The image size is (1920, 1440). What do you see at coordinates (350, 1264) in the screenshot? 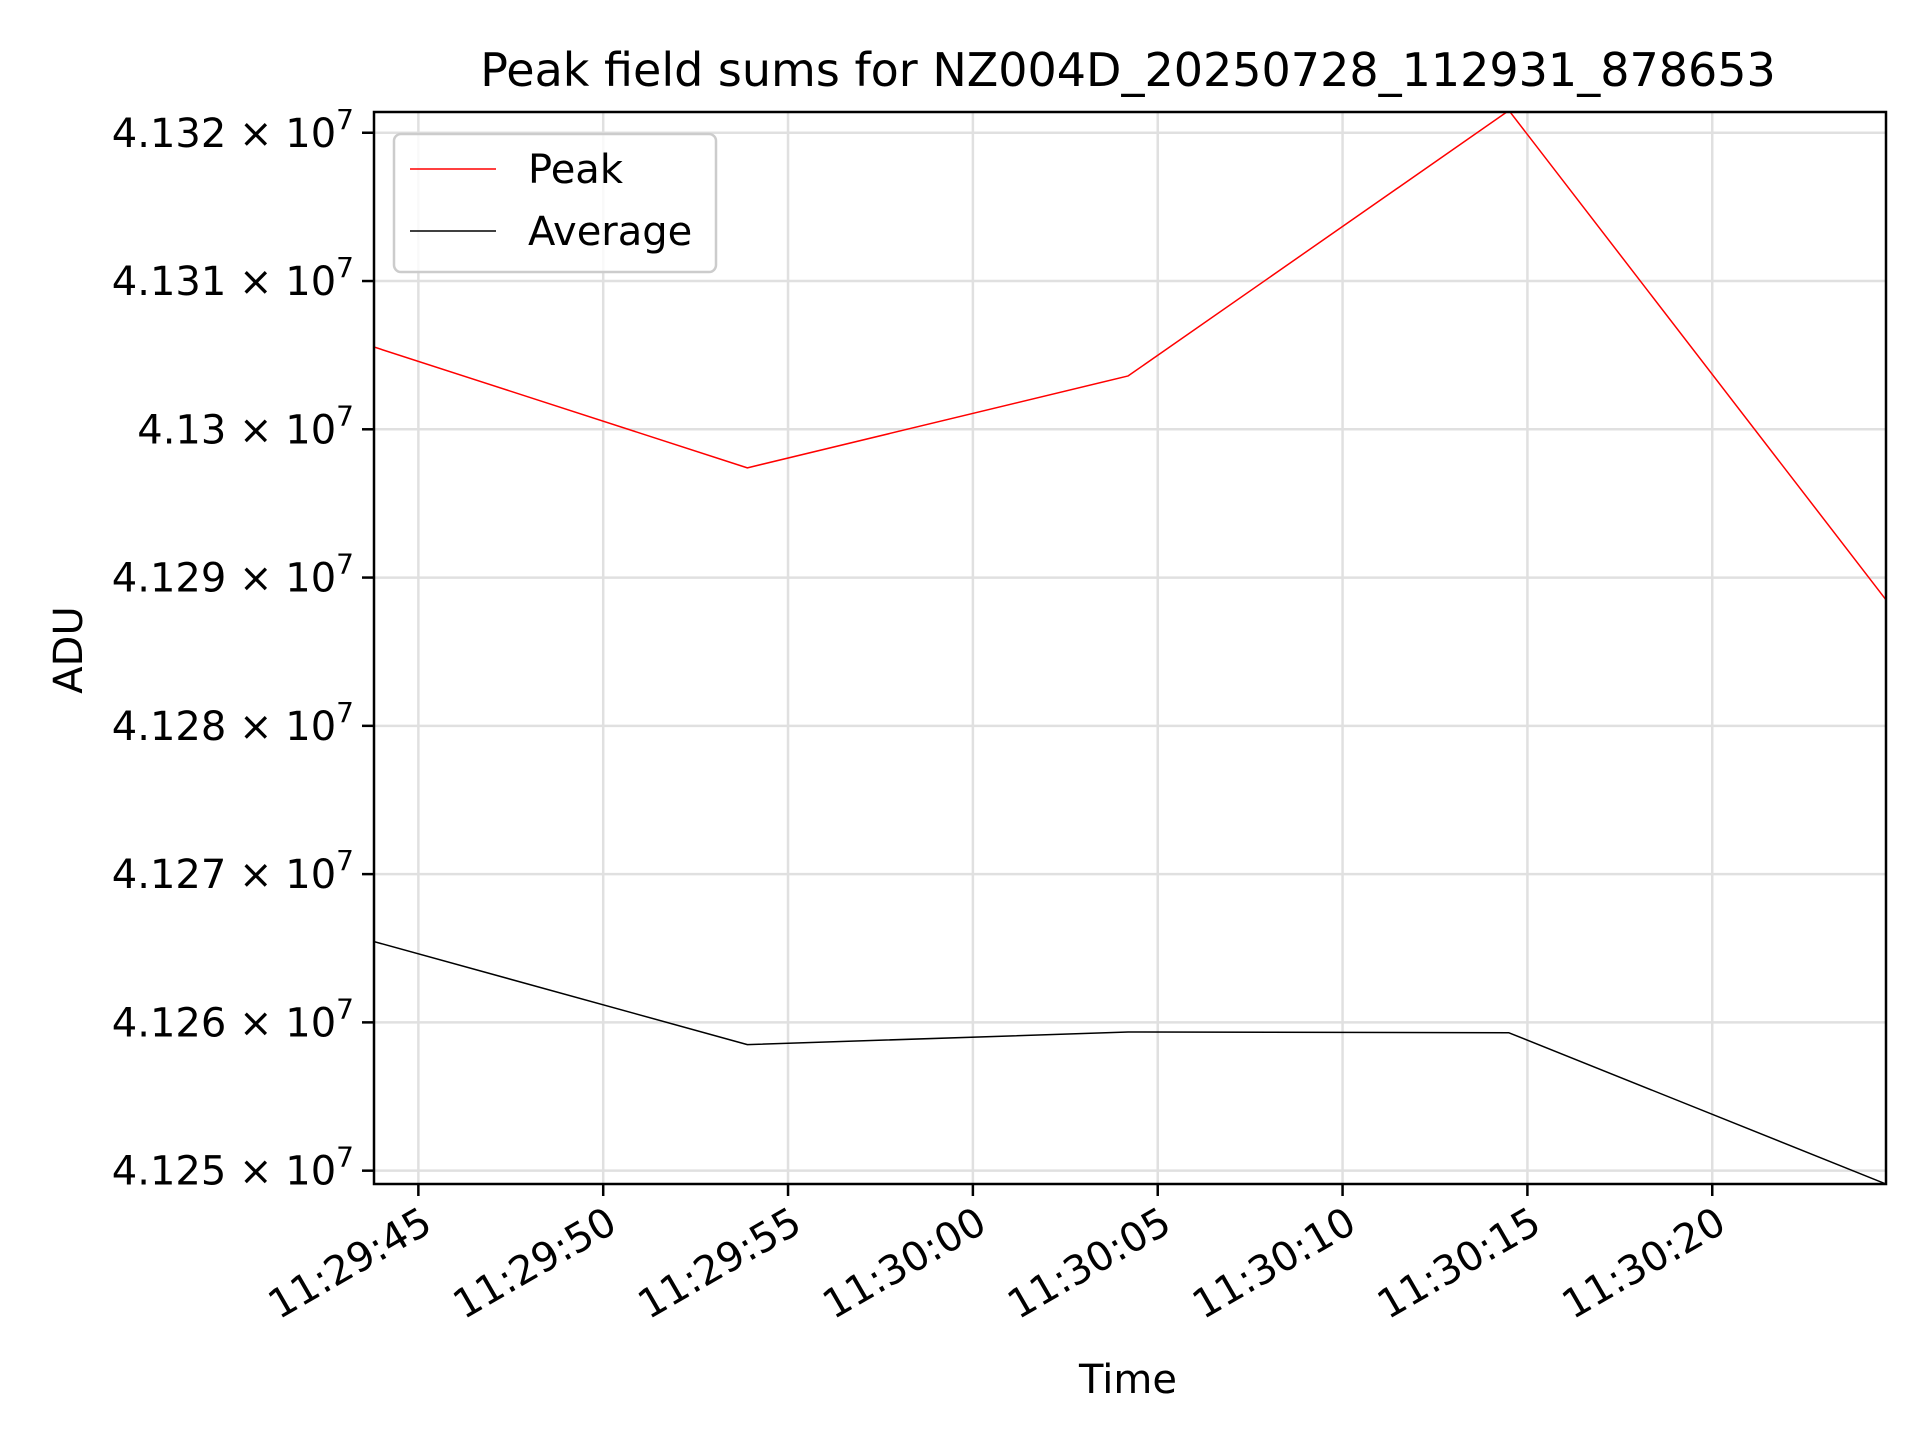
I see `x-tick-label: 11:29:45` at bounding box center [350, 1264].